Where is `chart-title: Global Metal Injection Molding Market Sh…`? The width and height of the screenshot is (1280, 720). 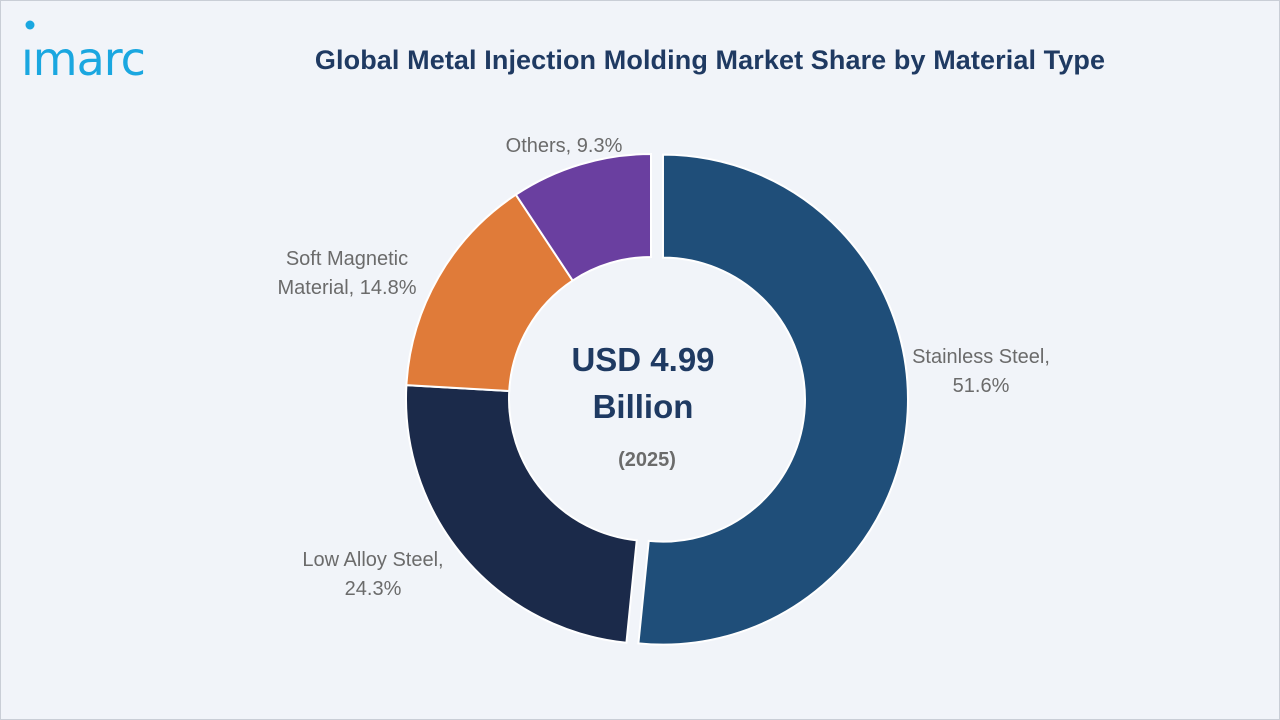
chart-title: Global Metal Injection Molding Market Sh… is located at coordinates (710, 60).